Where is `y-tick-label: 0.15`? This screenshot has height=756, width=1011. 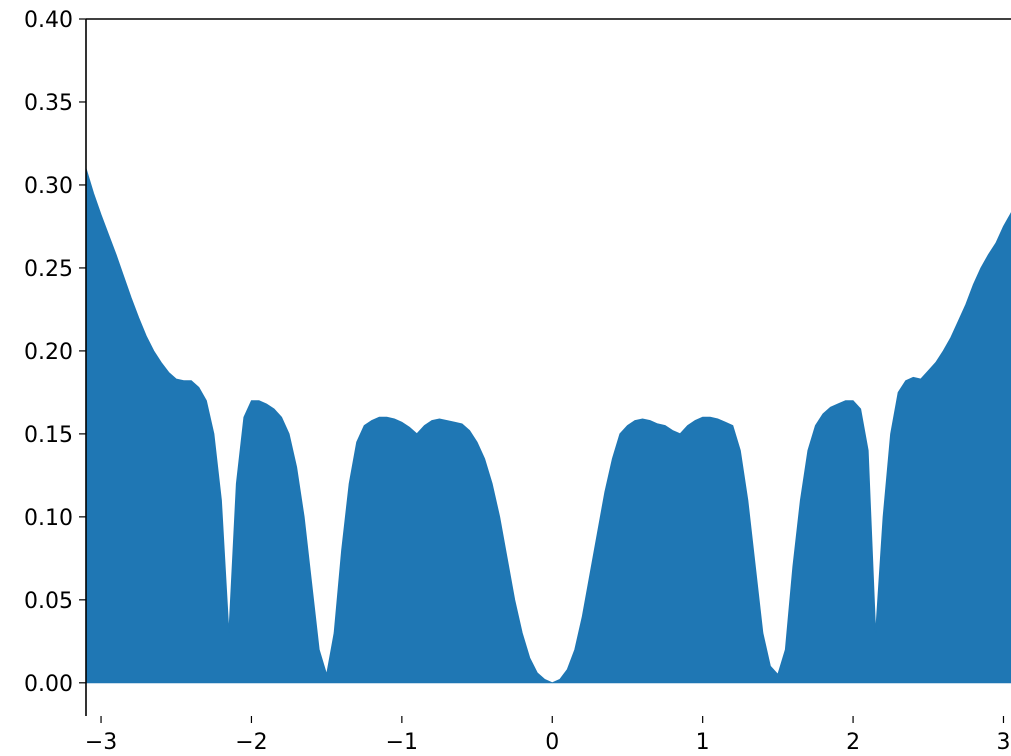
y-tick-label: 0.15 is located at coordinates (48, 435).